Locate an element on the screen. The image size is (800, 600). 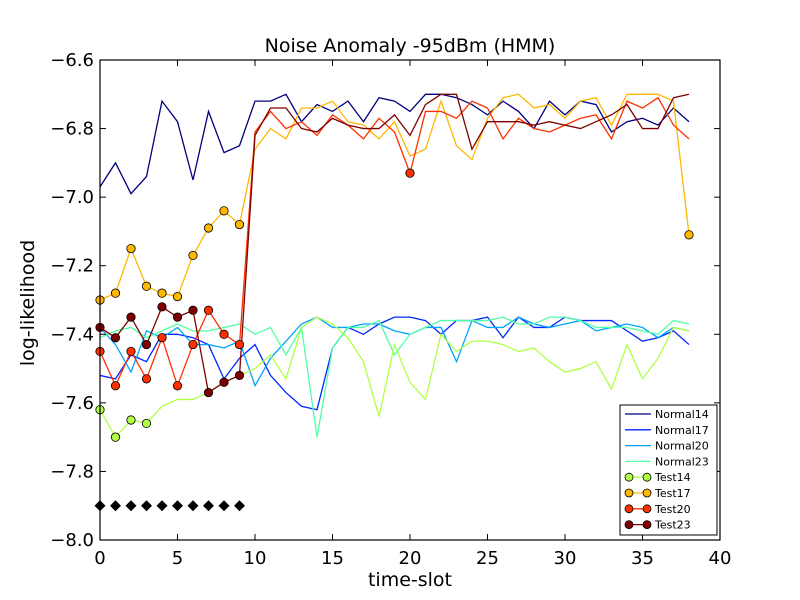
y-tick-label: −7.6 is located at coordinates (72, 403).